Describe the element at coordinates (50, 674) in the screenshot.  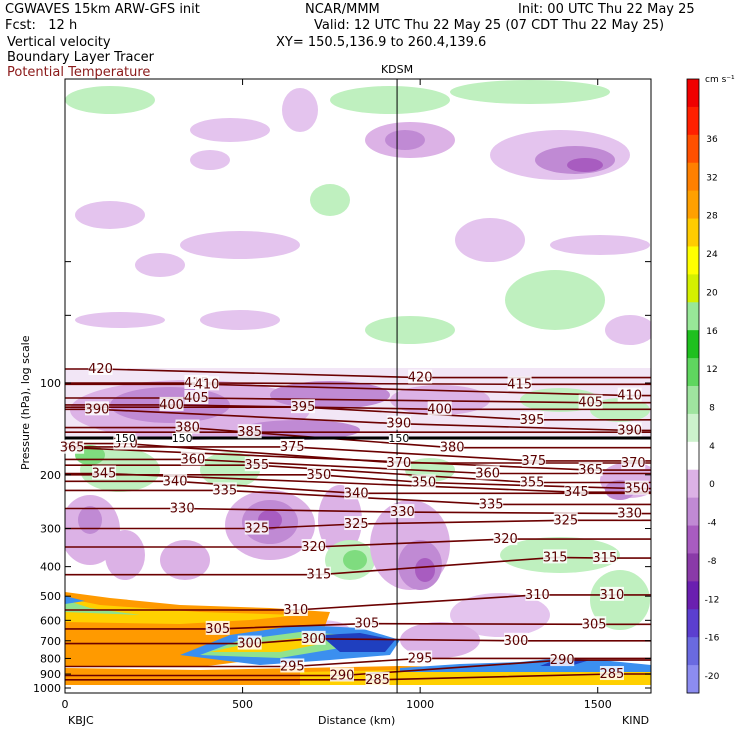
I see `y-tick-label: 900` at that location.